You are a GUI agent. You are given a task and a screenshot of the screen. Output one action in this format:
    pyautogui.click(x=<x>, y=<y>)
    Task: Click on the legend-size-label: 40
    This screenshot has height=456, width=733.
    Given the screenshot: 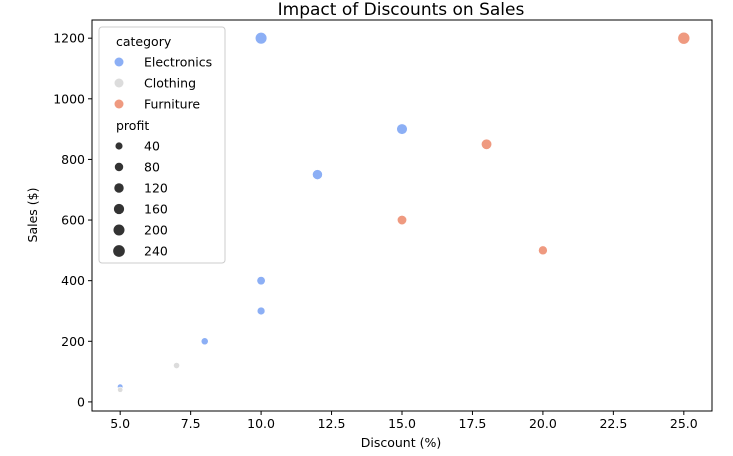 What is the action you would take?
    pyautogui.click(x=152, y=146)
    